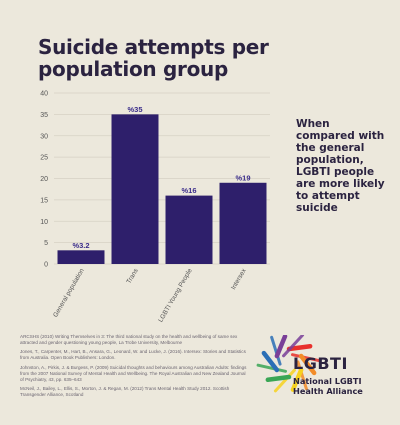 Image resolution: width=400 pixels, height=425 pixels. Describe the element at coordinates (80, 245) in the screenshot. I see `data-label: %3.2` at that location.